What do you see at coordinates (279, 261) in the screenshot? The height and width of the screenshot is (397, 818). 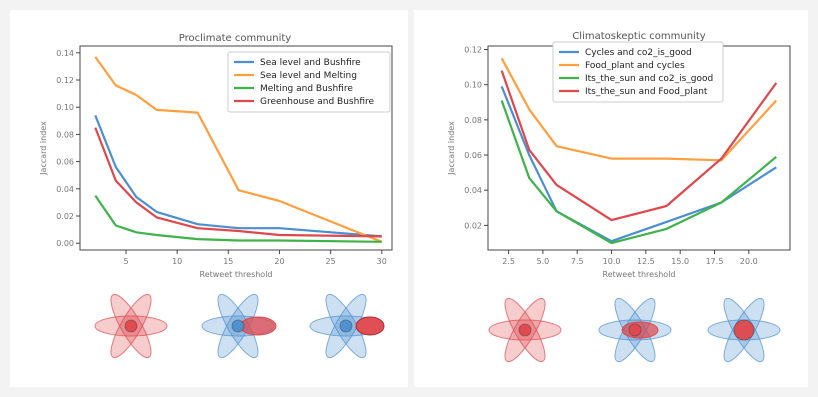 I see `x-tick-label: 20` at bounding box center [279, 261].